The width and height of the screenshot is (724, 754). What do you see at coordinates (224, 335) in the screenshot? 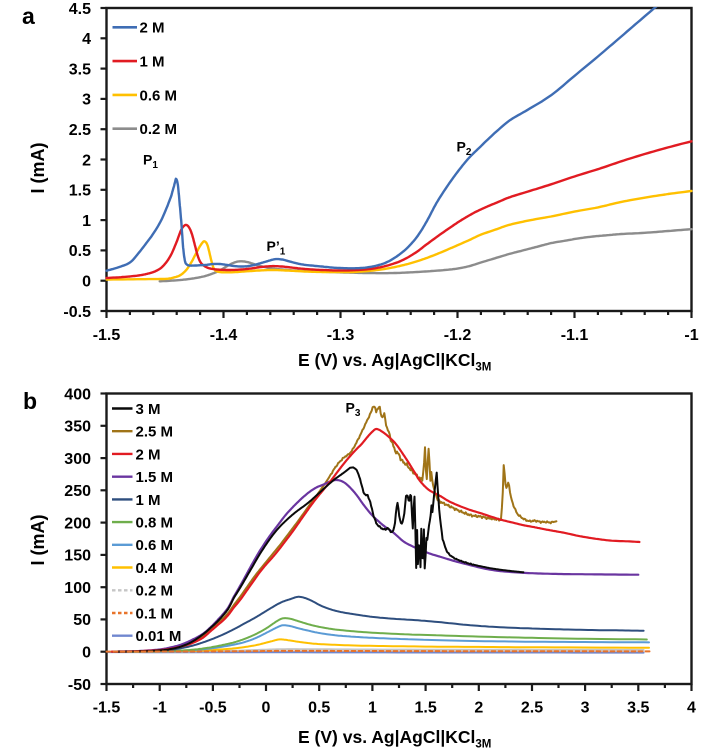
I see `svg-text: -1.4` at bounding box center [224, 335].